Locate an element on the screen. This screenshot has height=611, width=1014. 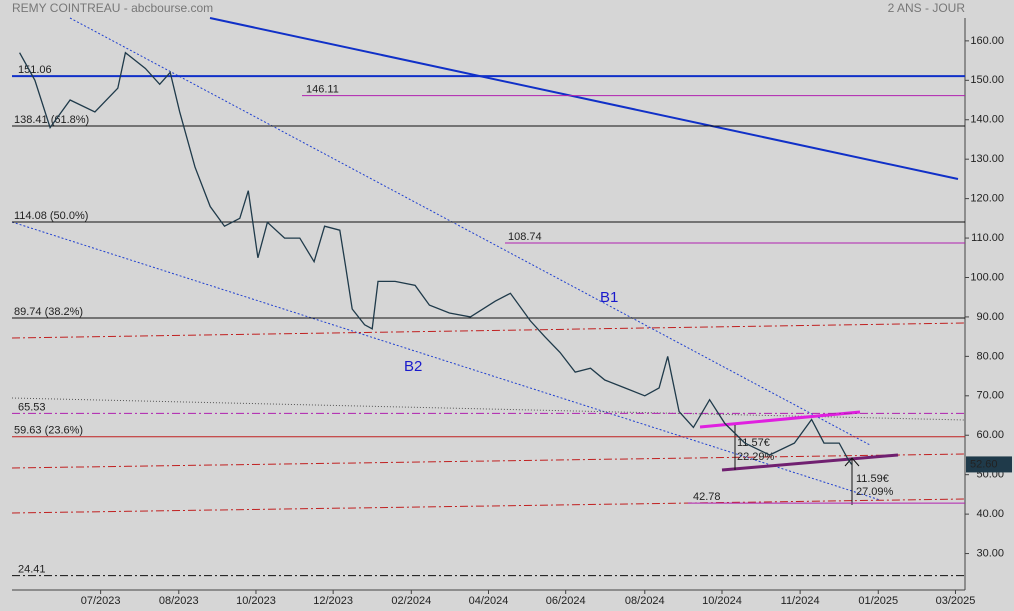
y-tick-label: 150.00 is located at coordinates (987, 80).